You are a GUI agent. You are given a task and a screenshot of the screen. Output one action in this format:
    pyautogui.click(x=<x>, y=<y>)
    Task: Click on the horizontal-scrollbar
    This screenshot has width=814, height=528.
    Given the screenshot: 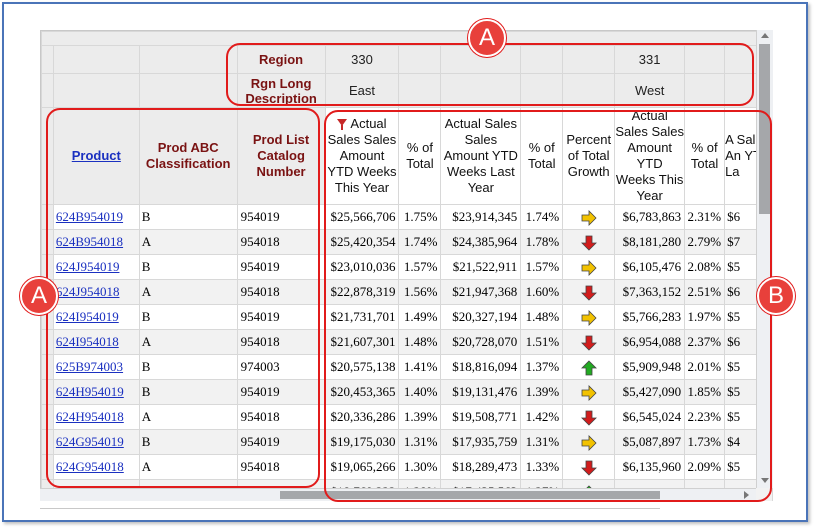 What is the action you would take?
    pyautogui.click(x=398, y=494)
    